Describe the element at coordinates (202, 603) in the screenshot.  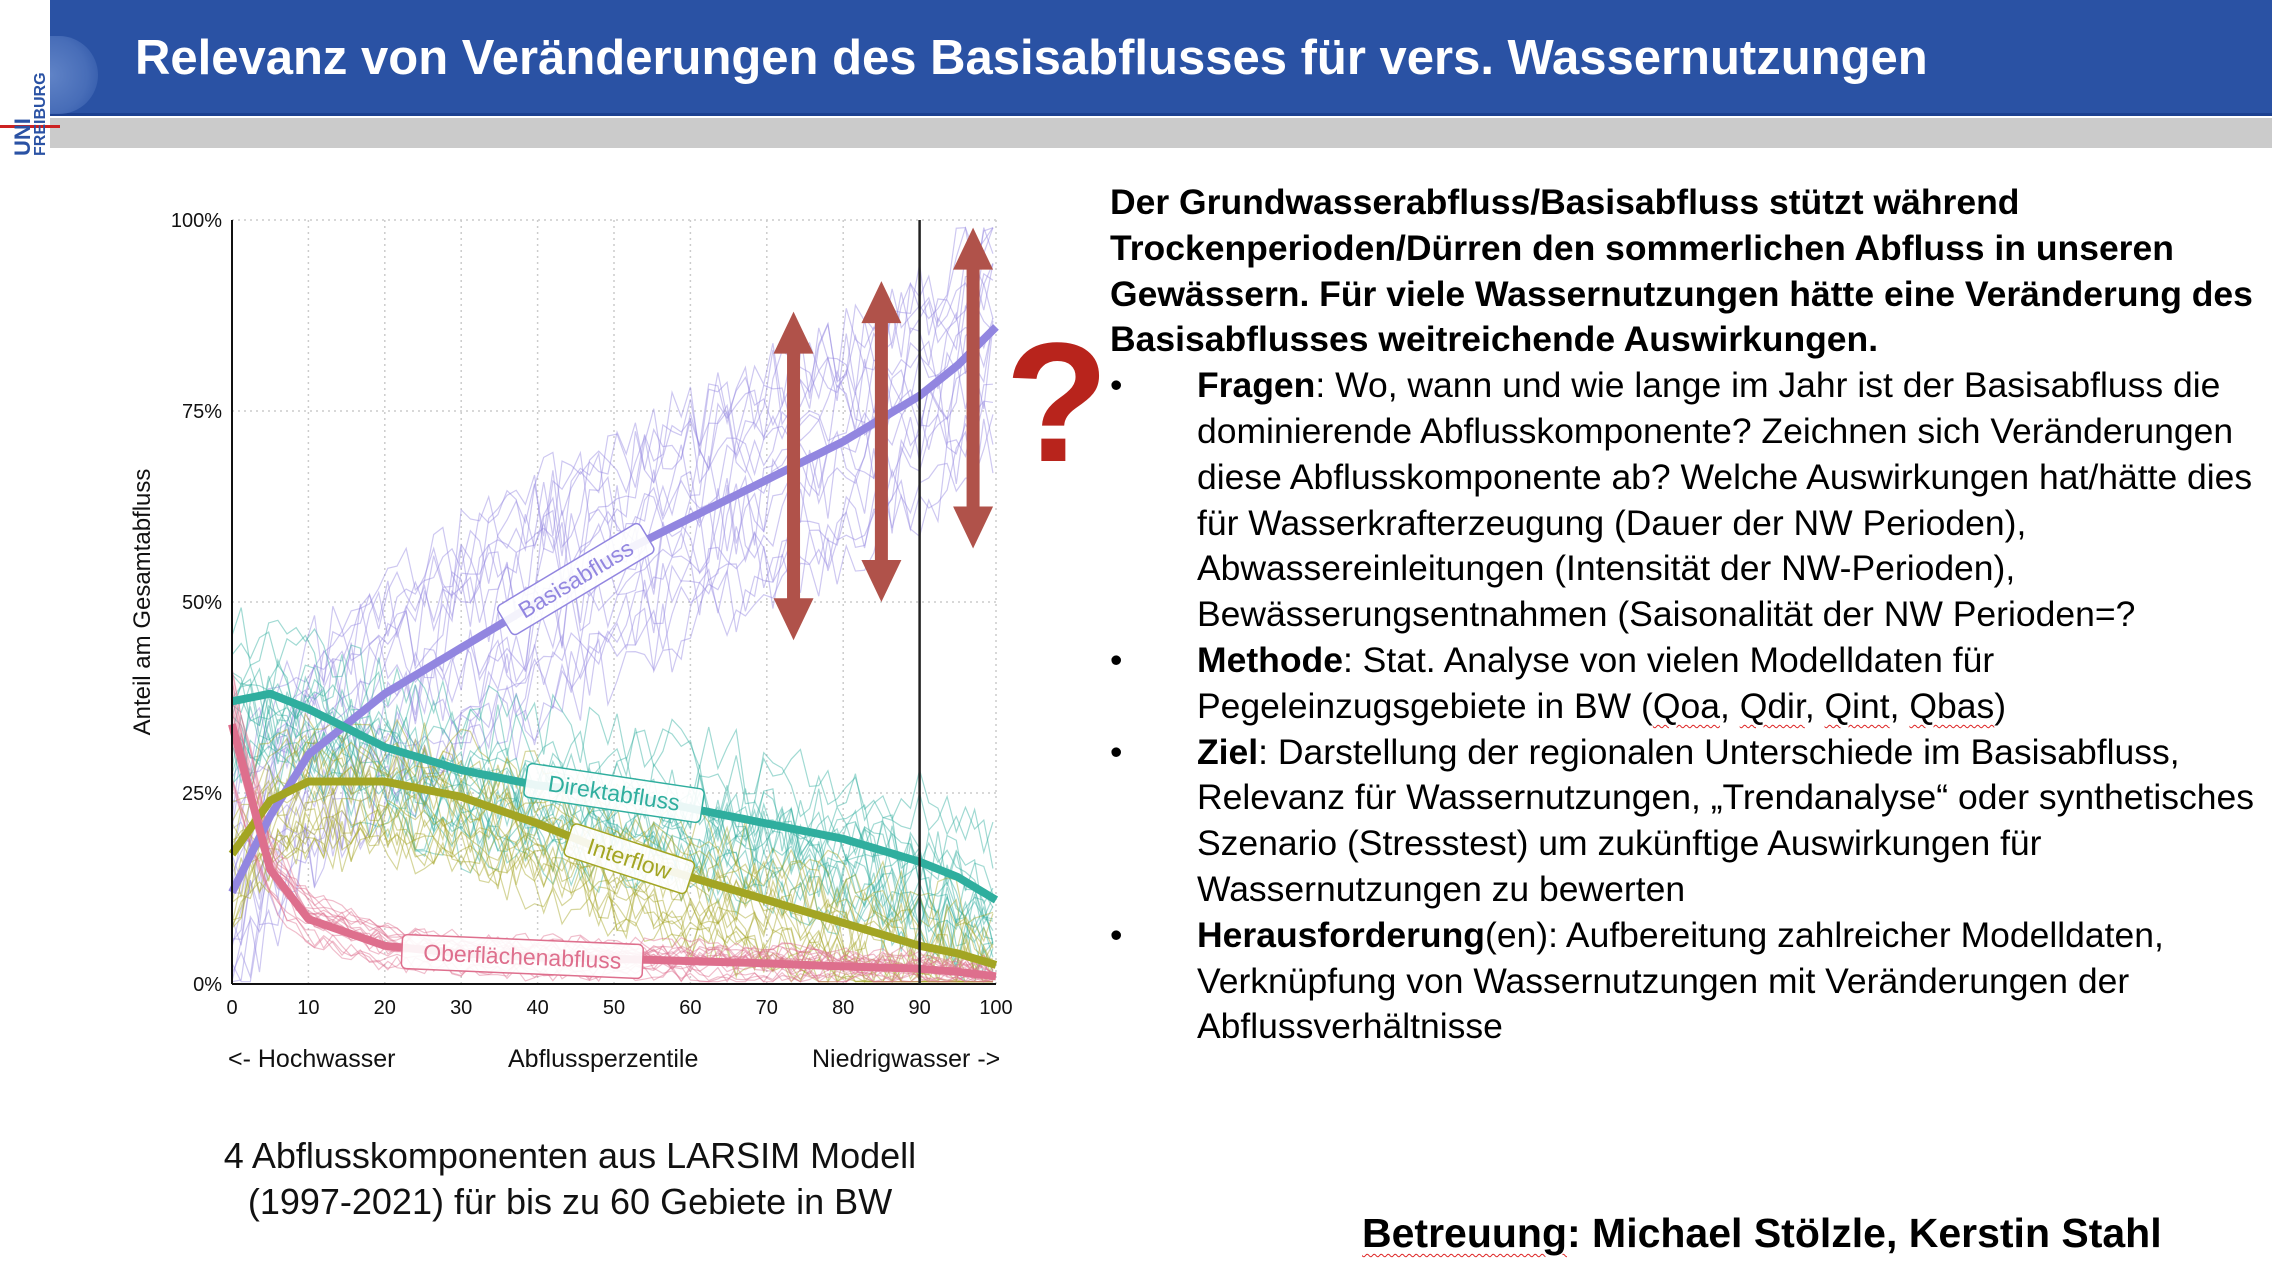
I see `y-tick-label: 50%` at that location.